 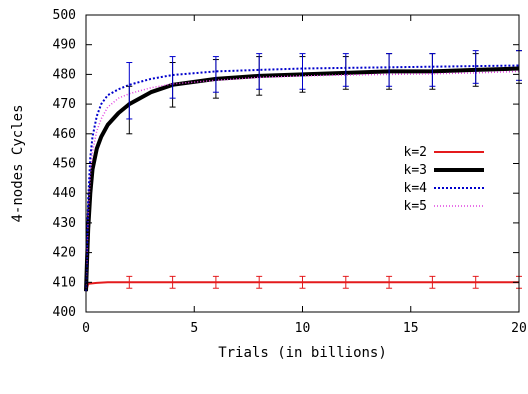 I want to click on x-tick-label: 5, so click(x=194, y=328).